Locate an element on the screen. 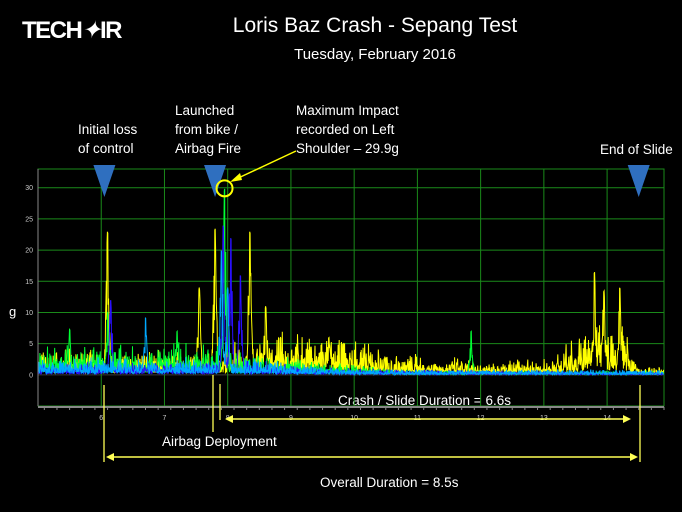 The width and height of the screenshot is (682, 512). max-impact-arrow is located at coordinates (265, 165).